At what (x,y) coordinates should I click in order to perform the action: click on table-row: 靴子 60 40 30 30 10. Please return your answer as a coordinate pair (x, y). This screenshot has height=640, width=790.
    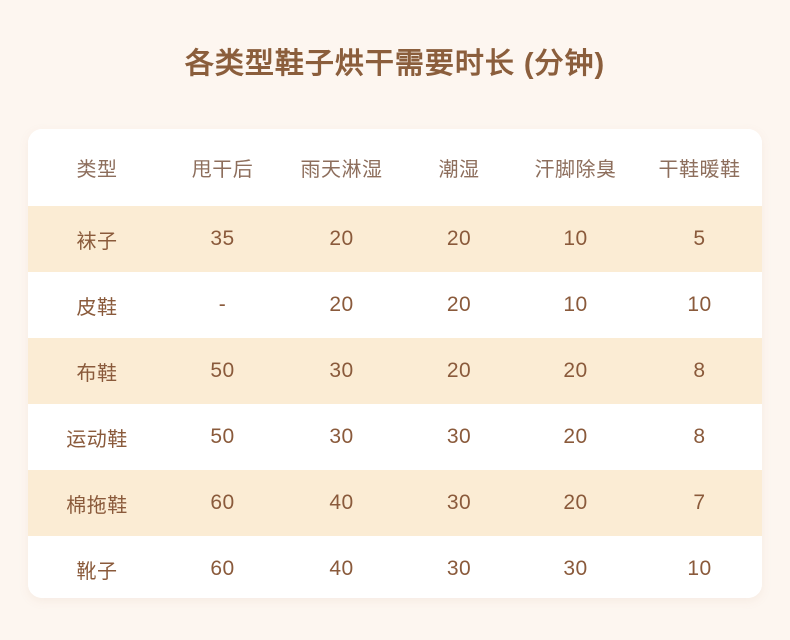
    Looking at the image, I should click on (395, 567).